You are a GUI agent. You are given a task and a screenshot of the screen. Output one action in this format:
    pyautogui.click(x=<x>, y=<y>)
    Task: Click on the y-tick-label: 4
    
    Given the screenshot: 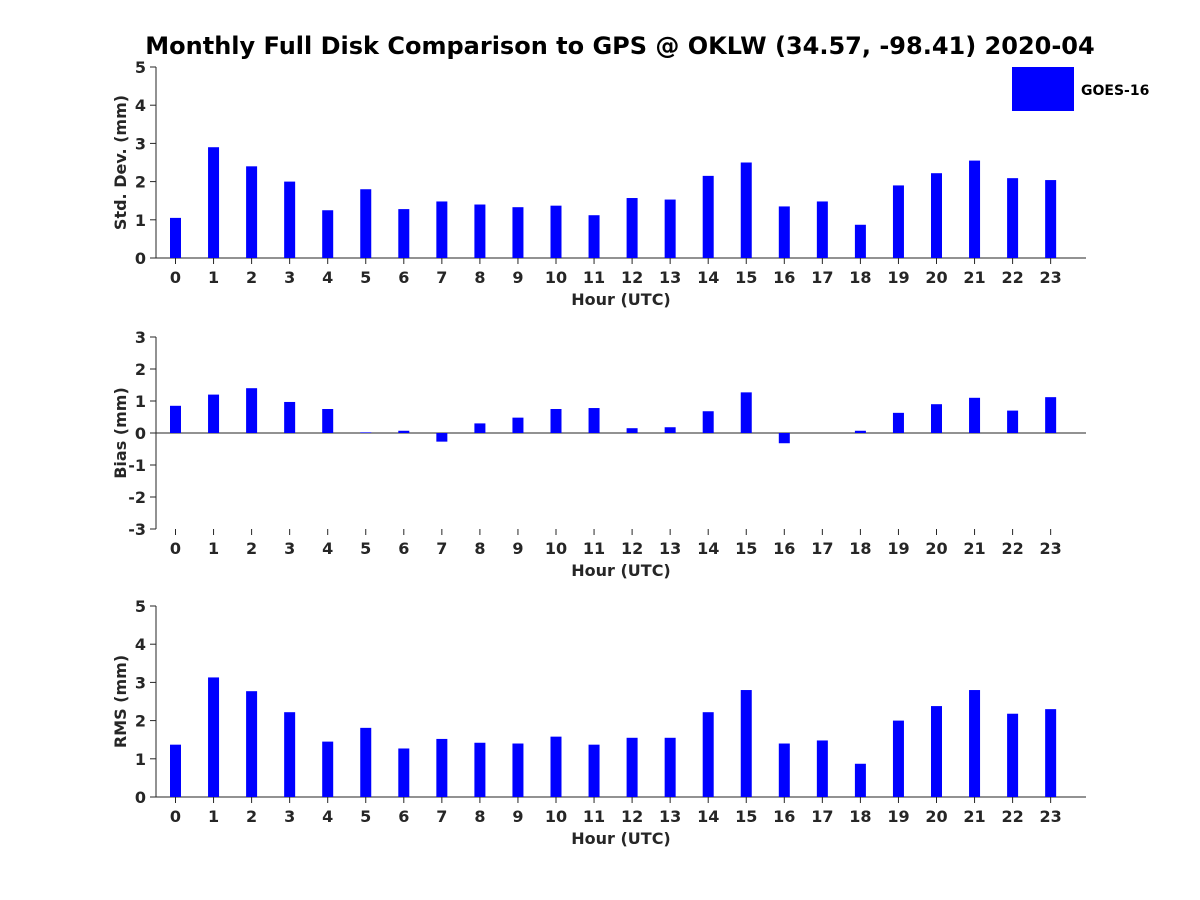 What is the action you would take?
    pyautogui.click(x=140, y=105)
    